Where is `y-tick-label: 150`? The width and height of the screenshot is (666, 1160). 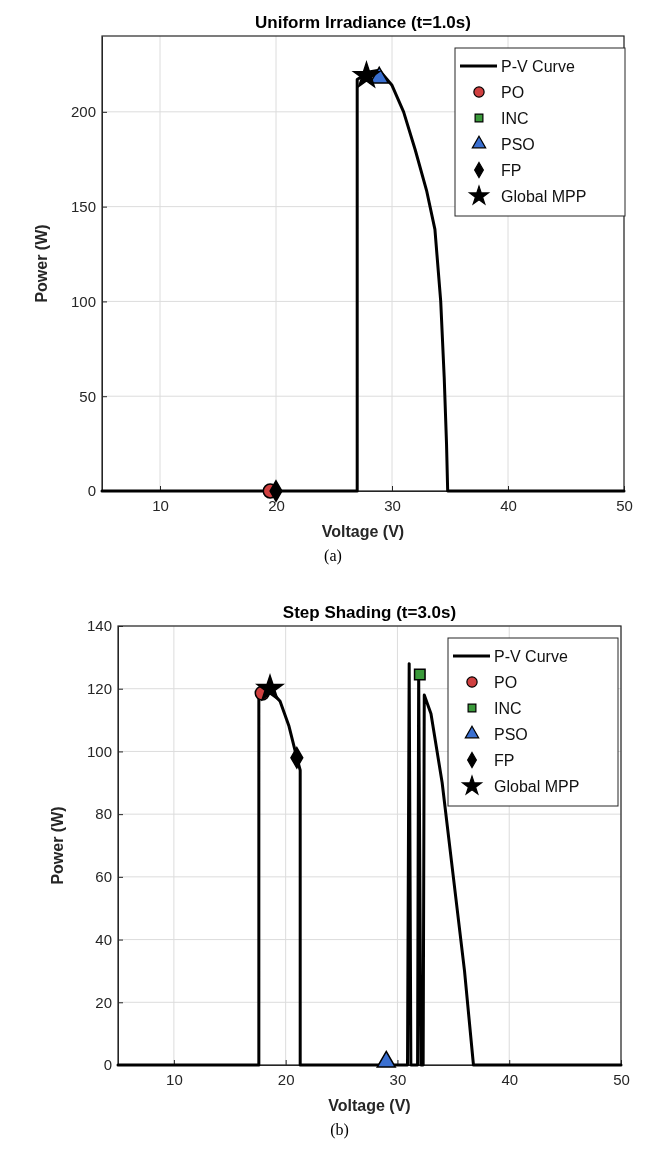
y-tick-label: 150 is located at coordinates (83, 206).